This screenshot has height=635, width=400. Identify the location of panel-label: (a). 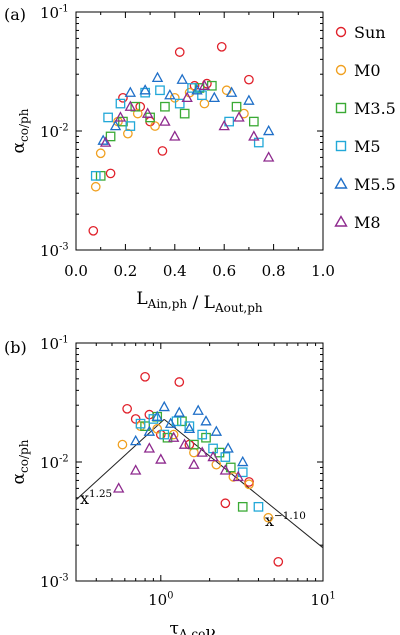
(15, 14).